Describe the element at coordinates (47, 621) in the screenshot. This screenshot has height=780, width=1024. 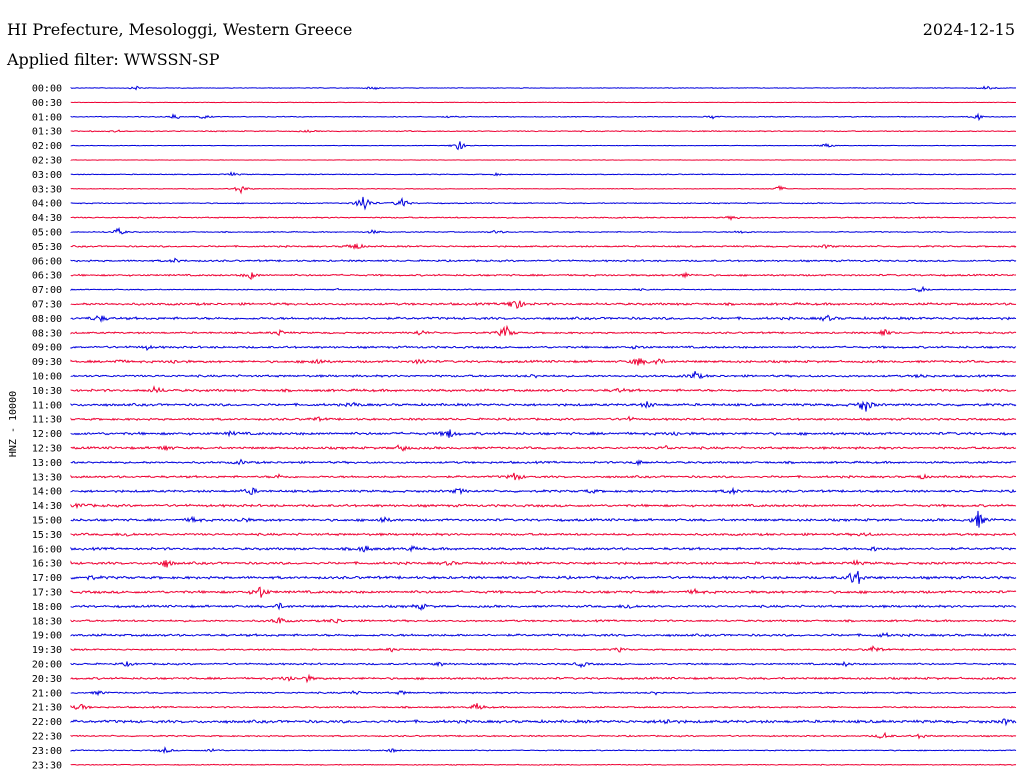
I see `time-tick-label: 18:30` at that location.